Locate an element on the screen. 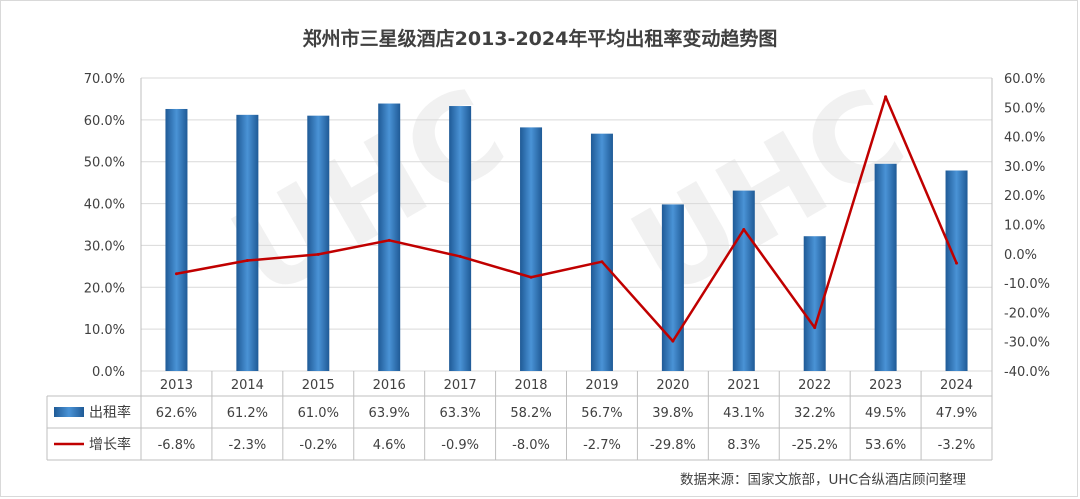 The width and height of the screenshot is (1080, 499). right-tick-label: -40.0% is located at coordinates (1027, 372).